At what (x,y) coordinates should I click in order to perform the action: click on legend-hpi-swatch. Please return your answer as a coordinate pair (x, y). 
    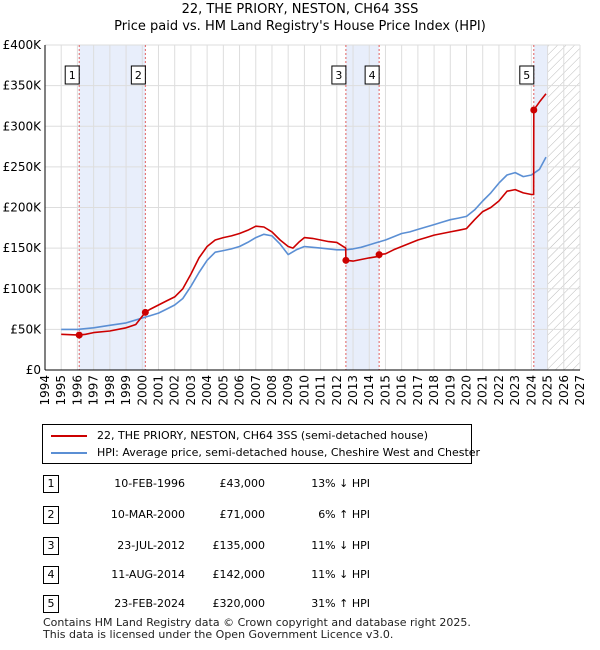
    Looking at the image, I should click on (69, 453).